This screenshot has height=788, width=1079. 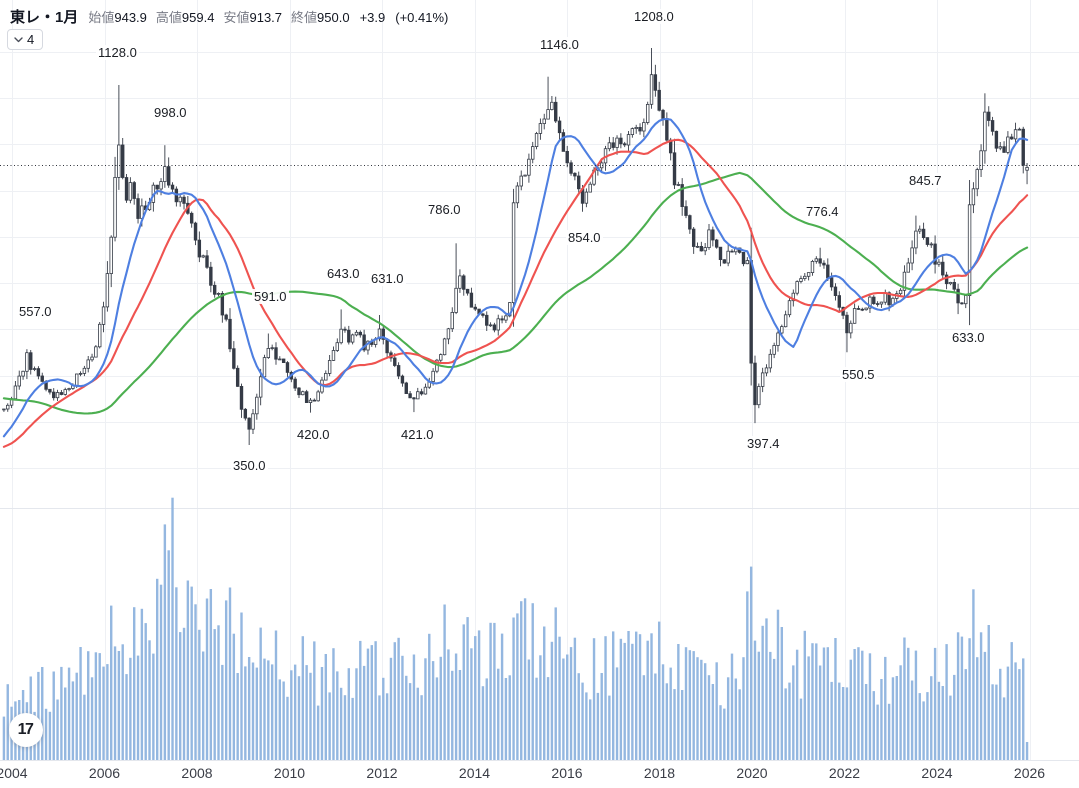 I want to click on indicator-count: 4, so click(x=31, y=39).